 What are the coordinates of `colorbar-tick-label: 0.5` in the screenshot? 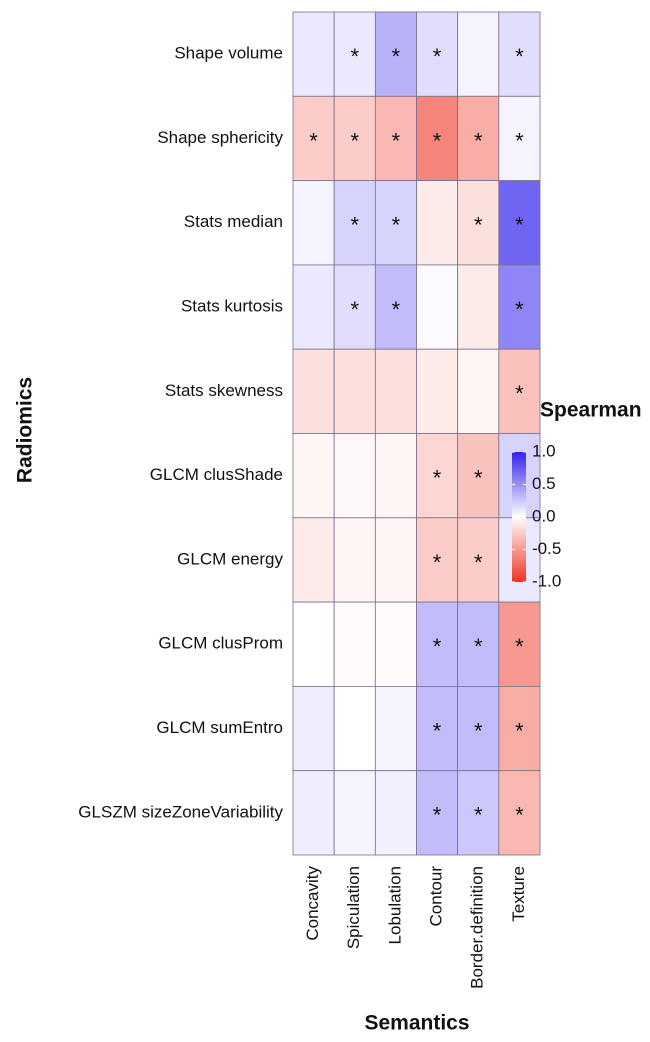 It's located at (544, 483).